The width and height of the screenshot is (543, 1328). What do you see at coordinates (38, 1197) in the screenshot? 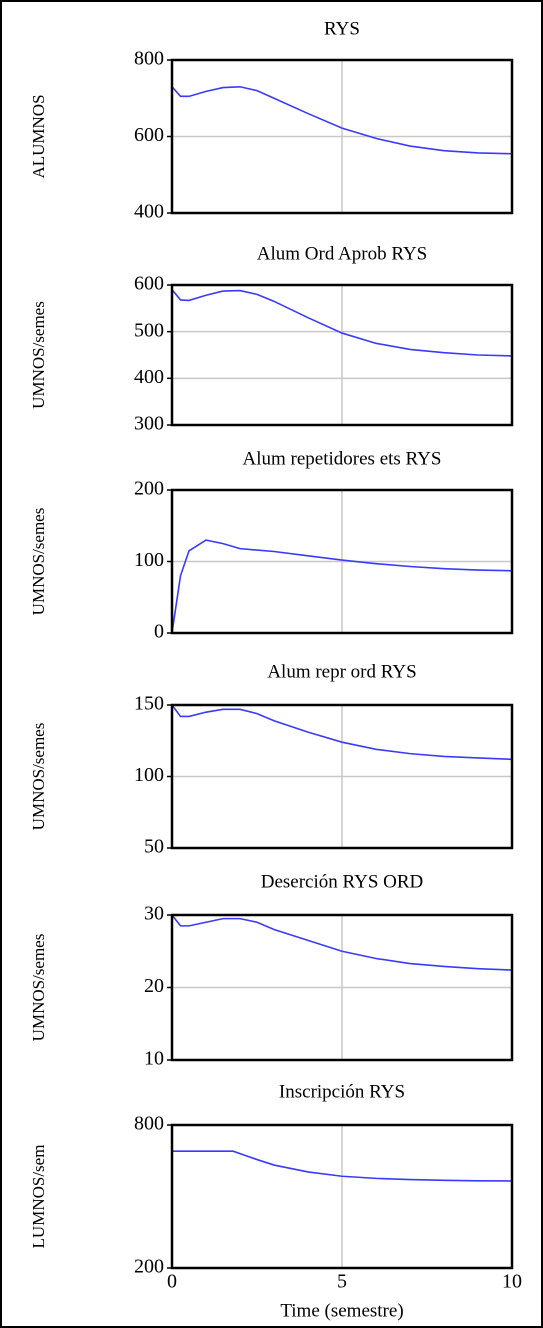
I see `y-axis-label: LUMNOS/sem` at bounding box center [38, 1197].